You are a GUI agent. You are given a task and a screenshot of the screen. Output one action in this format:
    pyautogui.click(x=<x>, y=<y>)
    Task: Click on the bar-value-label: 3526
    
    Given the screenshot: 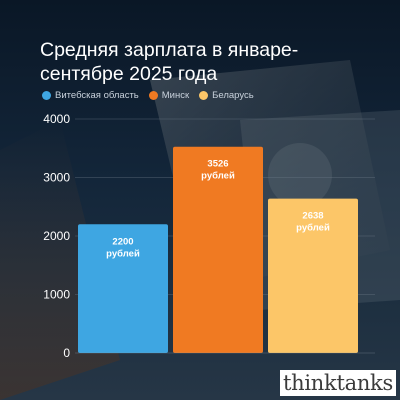 What is the action you would take?
    pyautogui.click(x=217, y=164)
    